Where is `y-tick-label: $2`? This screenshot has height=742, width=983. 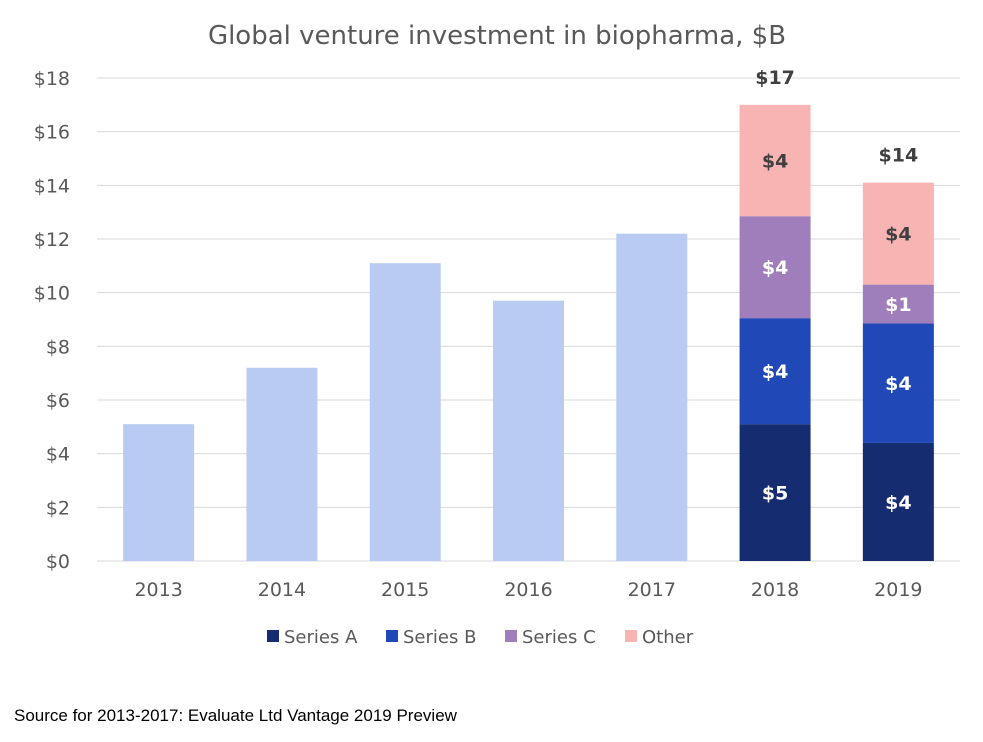
y-tick-label: $2 is located at coordinates (58, 508).